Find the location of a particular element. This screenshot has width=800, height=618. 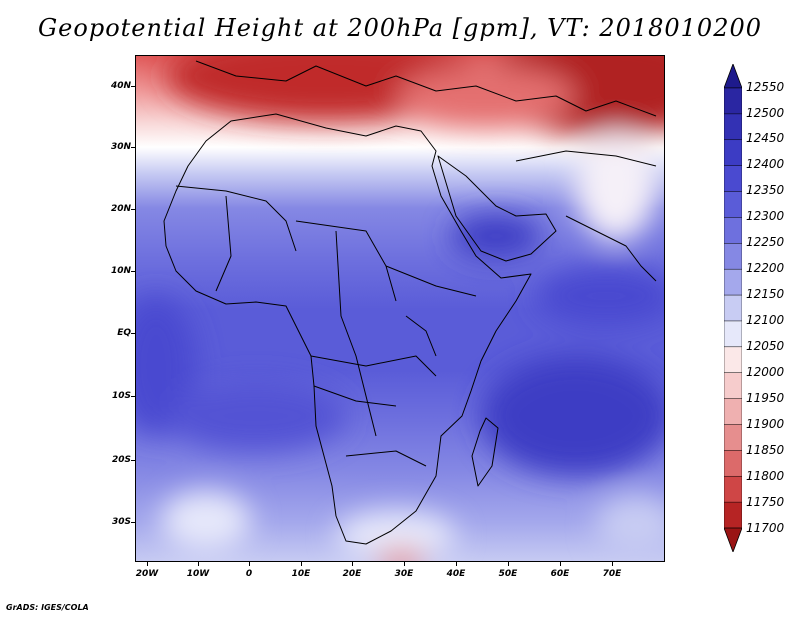

lat-label-10n: 10N is located at coordinates (120, 271).